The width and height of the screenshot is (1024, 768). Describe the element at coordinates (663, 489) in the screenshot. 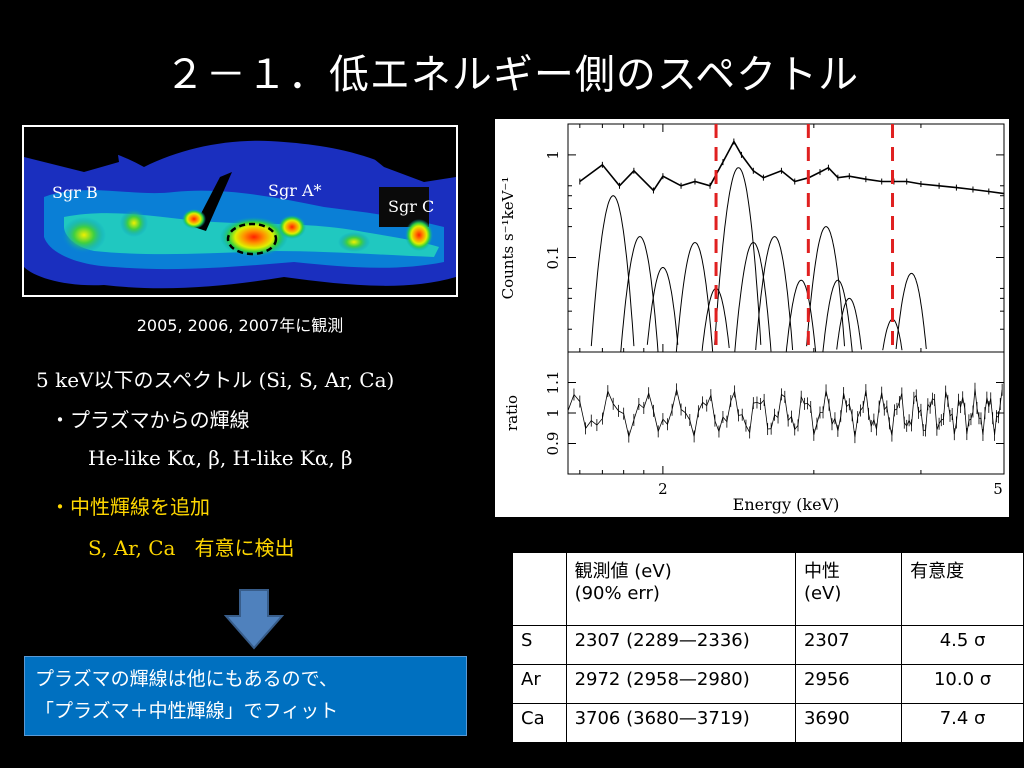

I see `x-tick-label: 2` at that location.